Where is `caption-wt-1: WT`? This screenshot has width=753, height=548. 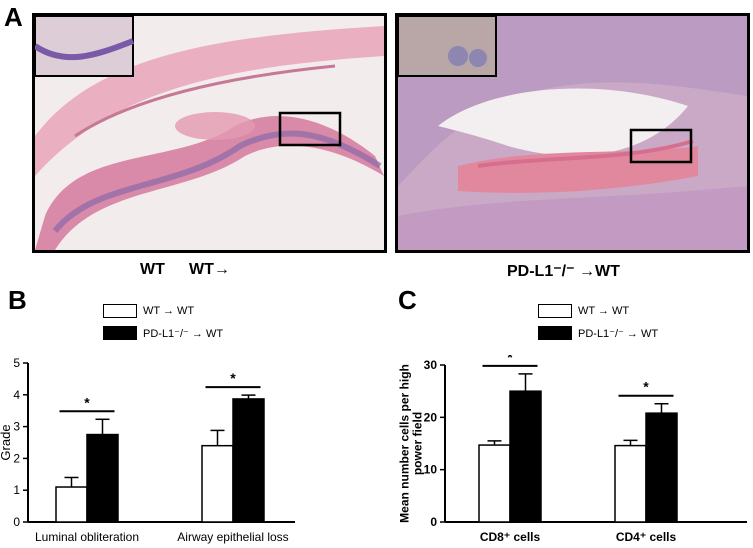
caption-wt-1: WT is located at coordinates (152, 269).